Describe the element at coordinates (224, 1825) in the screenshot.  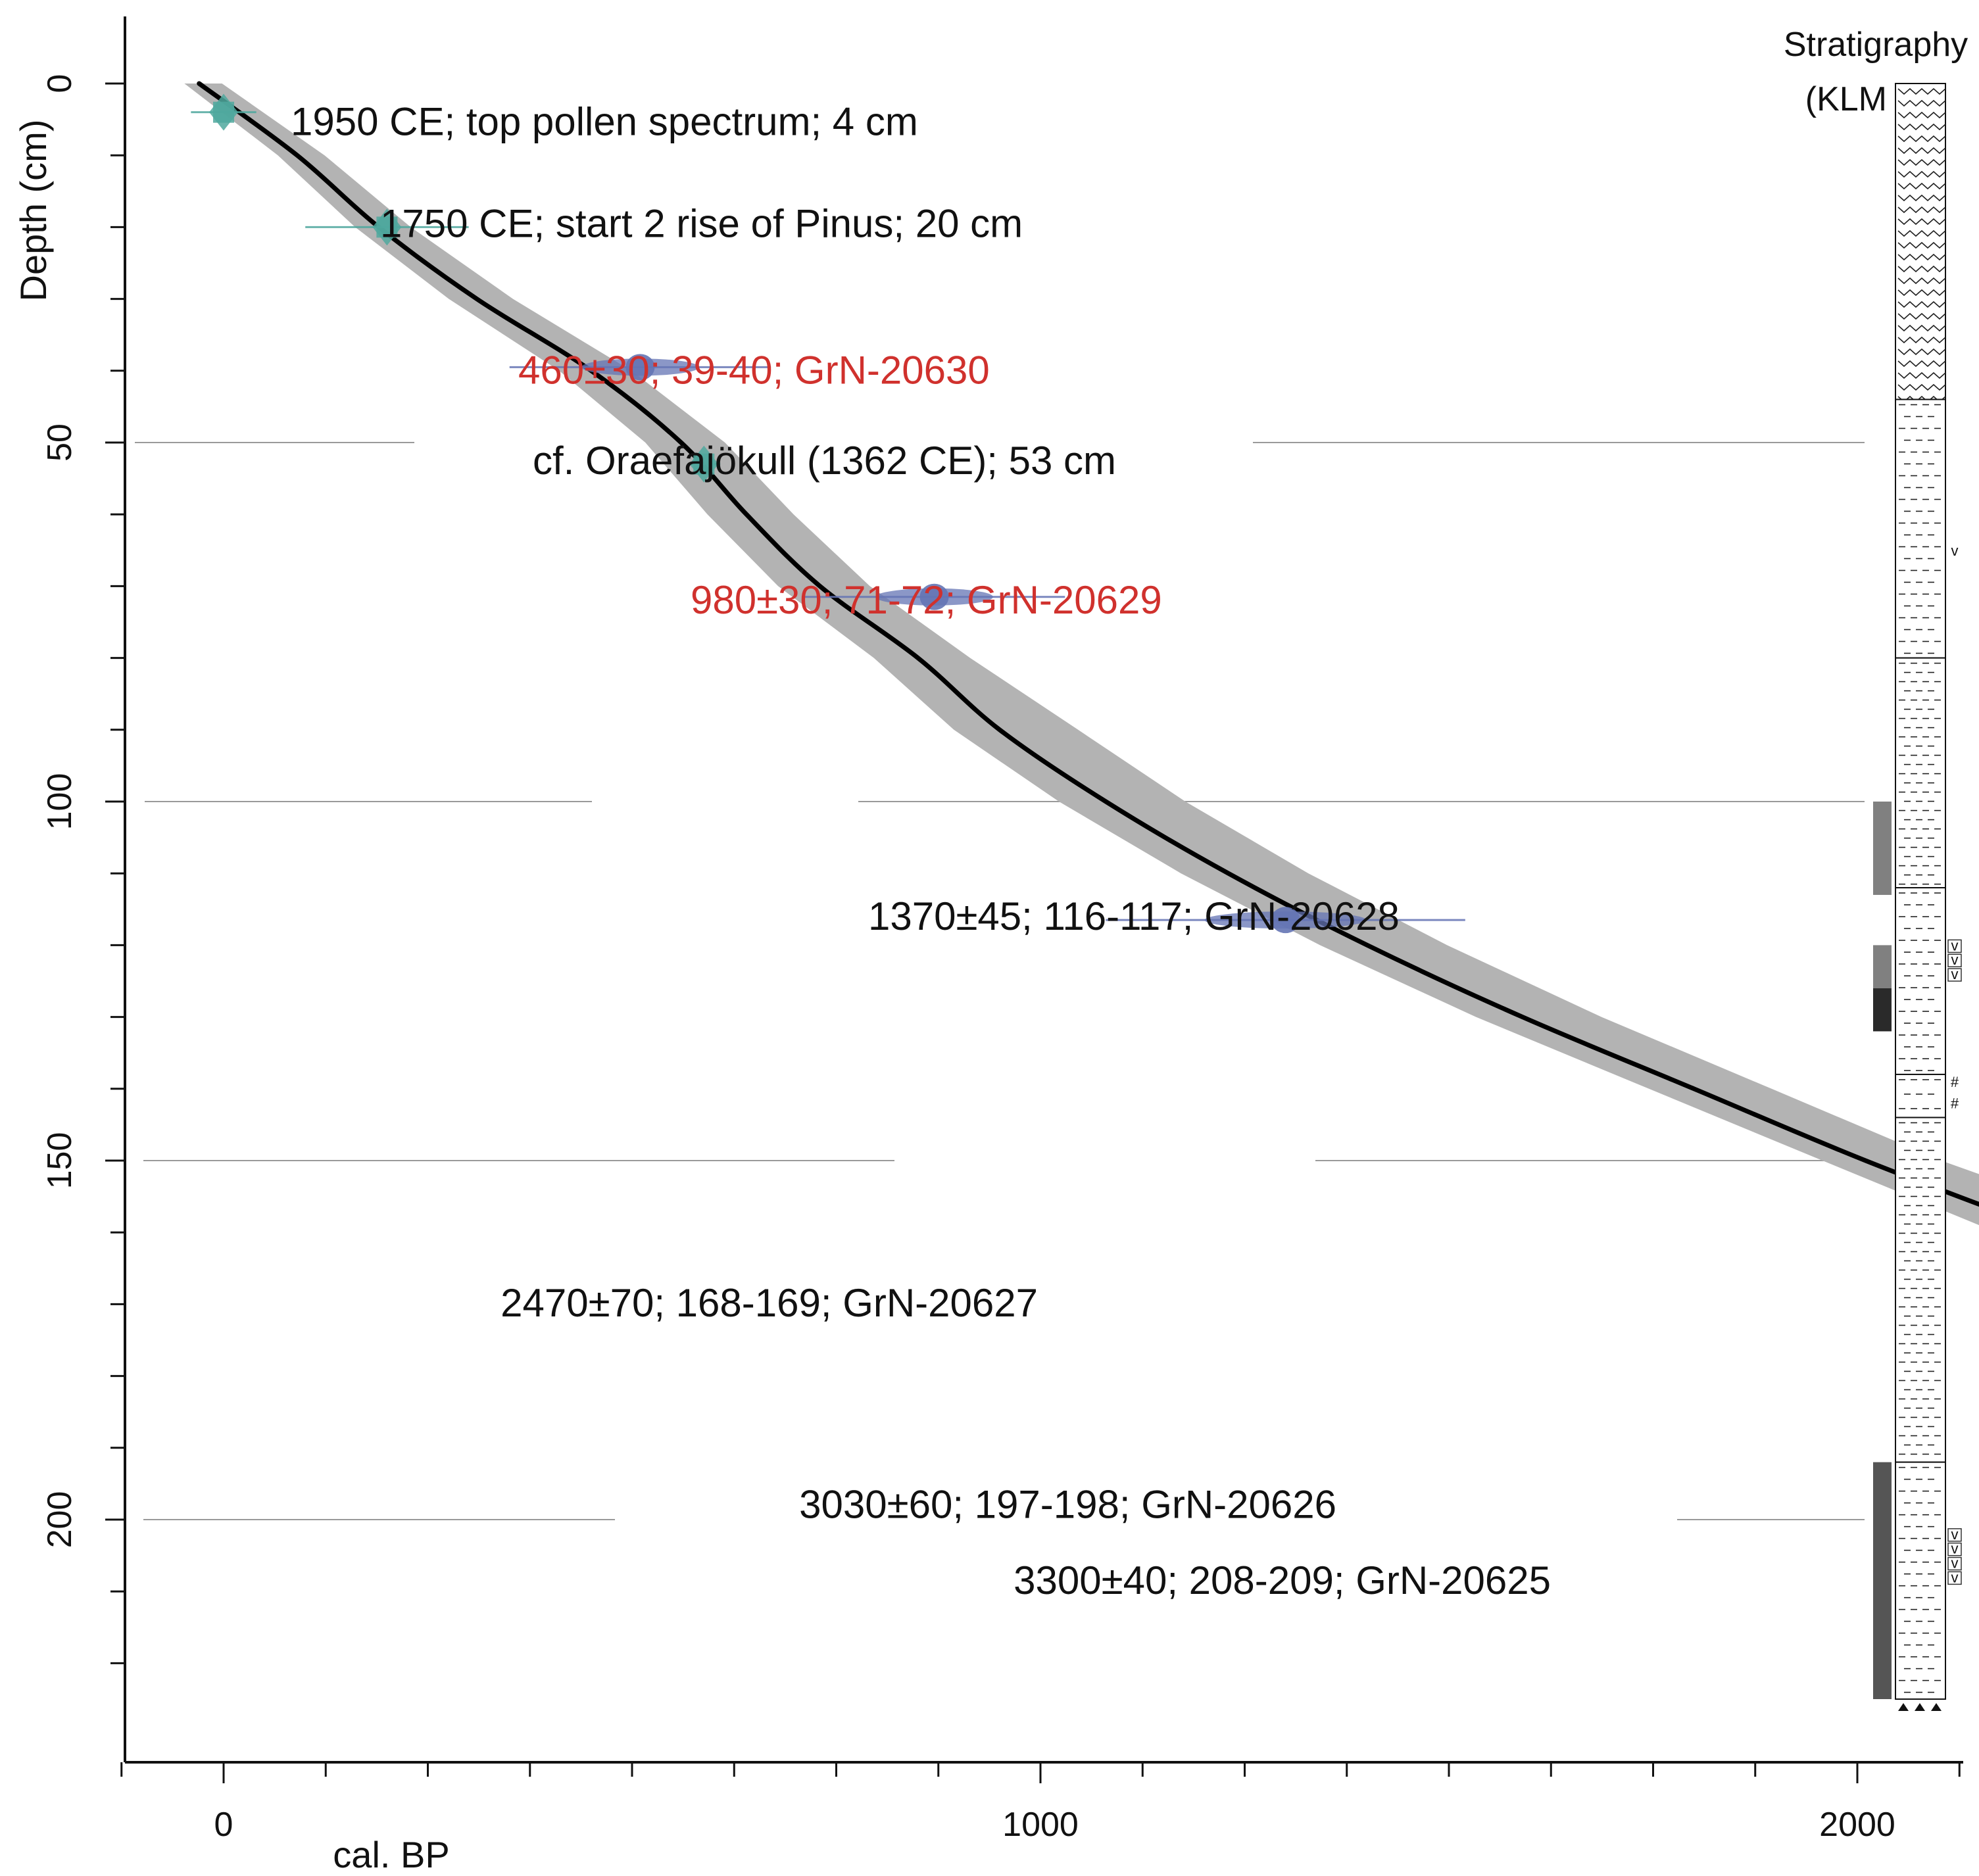
I see `x-tick-label-0: 0` at that location.